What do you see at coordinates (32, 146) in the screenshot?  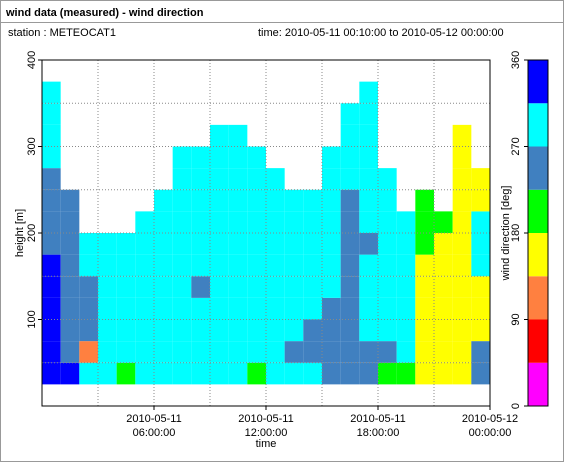 I see `y-tick-label: 300` at bounding box center [32, 146].